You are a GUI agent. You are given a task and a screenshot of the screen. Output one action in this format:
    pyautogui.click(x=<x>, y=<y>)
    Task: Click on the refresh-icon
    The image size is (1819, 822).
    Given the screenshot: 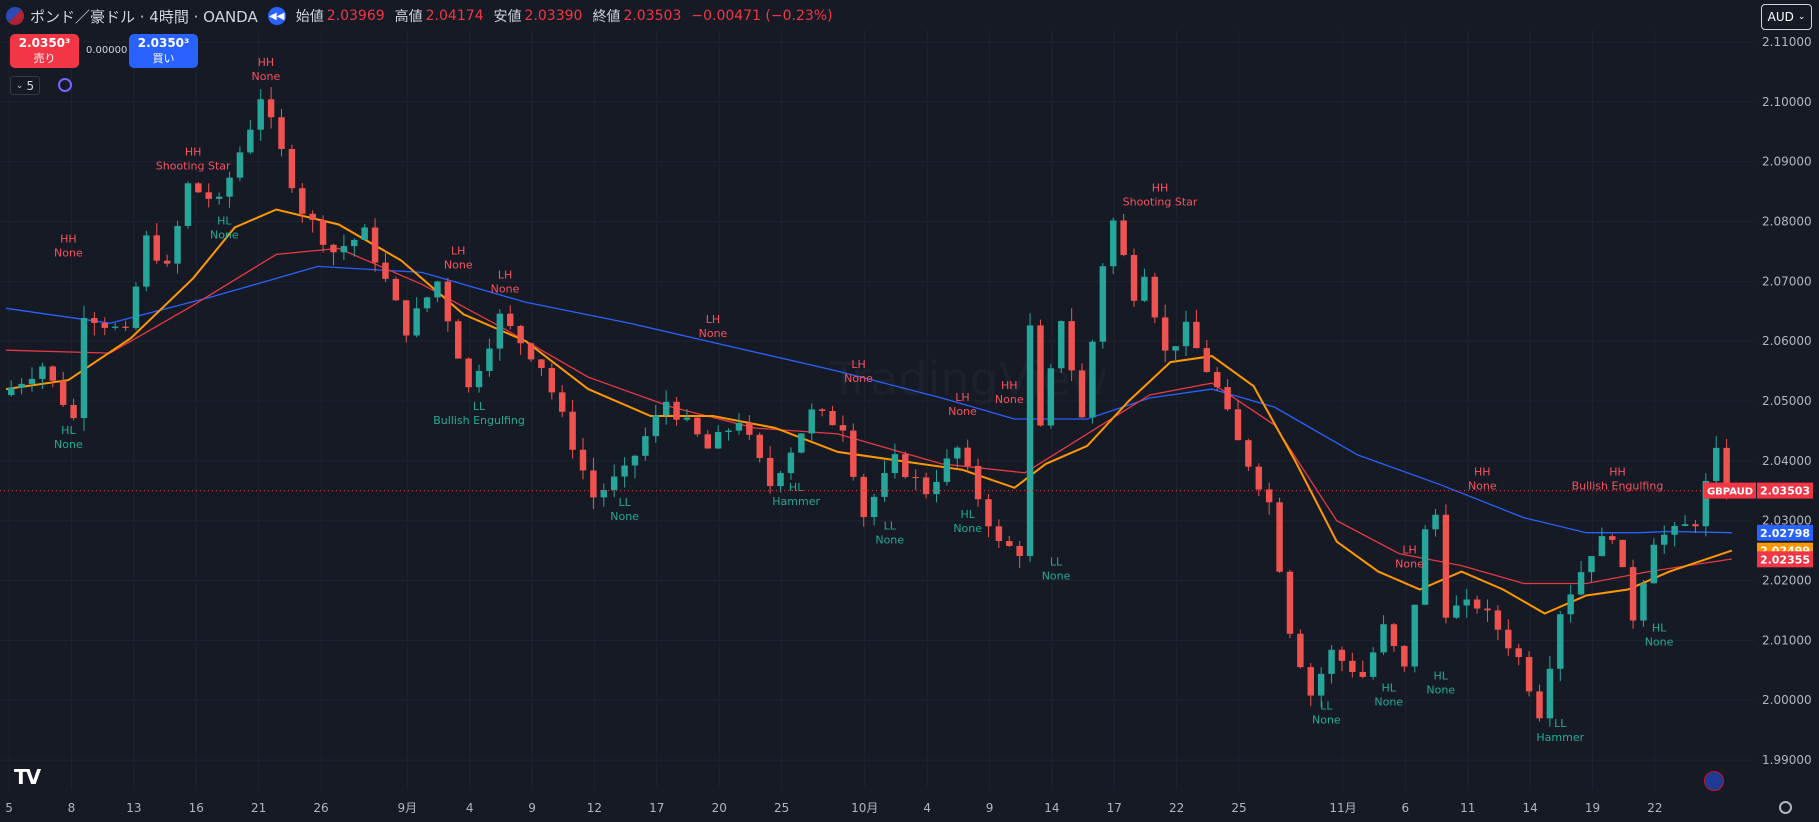 What is the action you would take?
    pyautogui.click(x=65, y=85)
    